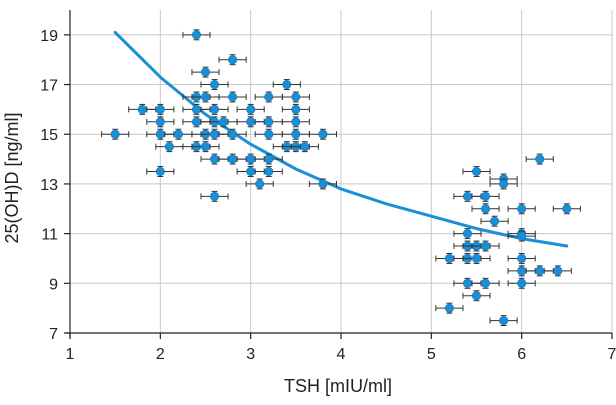 This screenshot has height=405, width=616. What do you see at coordinates (521, 354) in the screenshot?
I see `x-tick-label: 6` at bounding box center [521, 354].